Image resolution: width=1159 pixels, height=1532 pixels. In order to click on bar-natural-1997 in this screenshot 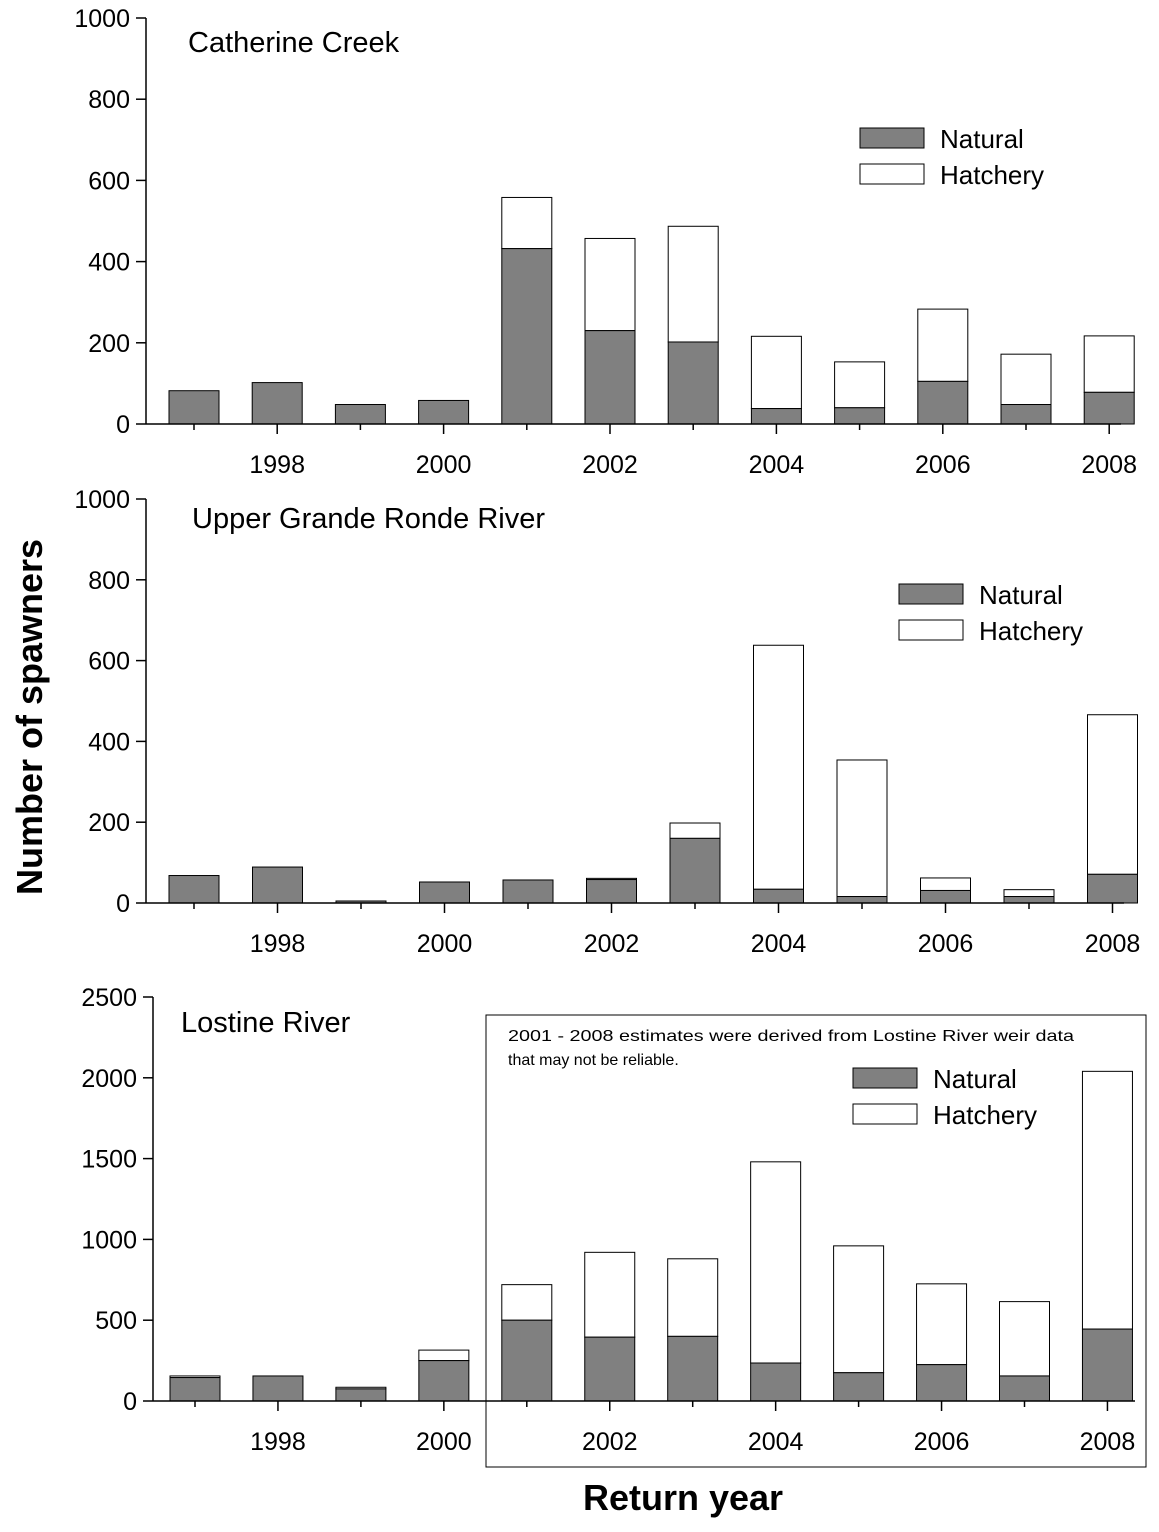, I will do `click(194, 889)`.